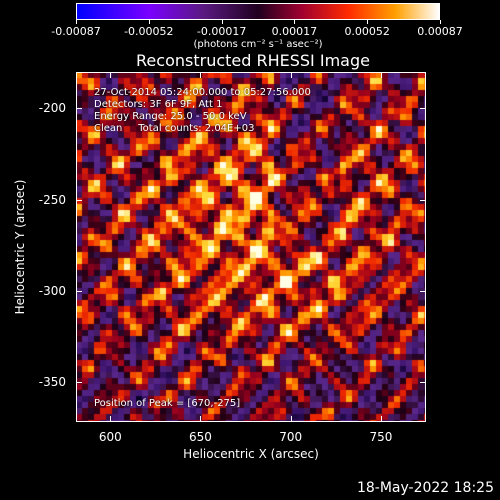 The image size is (500, 500). Describe the element at coordinates (202, 92) in the screenshot. I see `info-time-range: 27-Oct-2014 05:24:00.000 to 05:27:56.000` at that location.